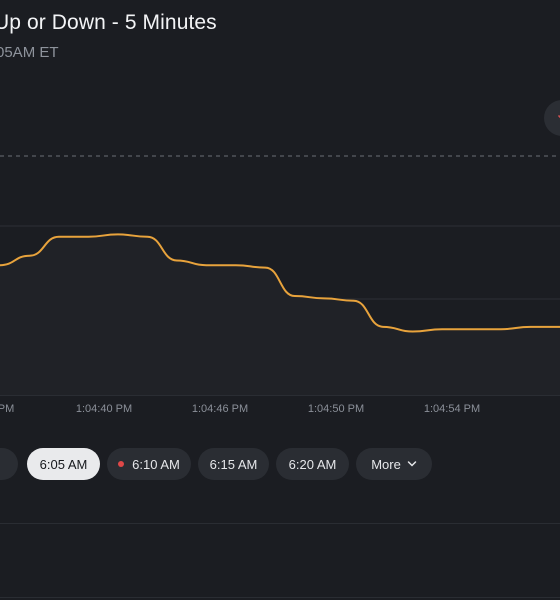 The image size is (560, 600). I want to click on x-tick-label: 1:04:46 PM, so click(220, 409).